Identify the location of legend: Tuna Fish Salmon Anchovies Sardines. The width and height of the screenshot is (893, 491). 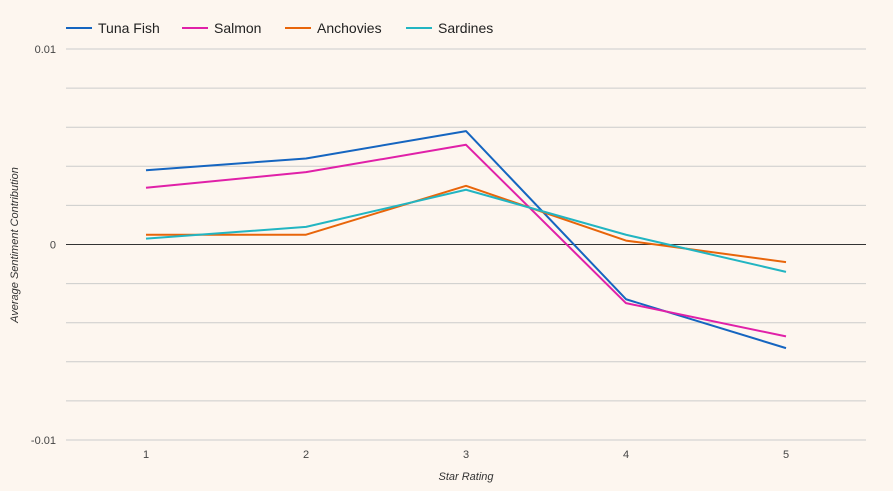
(279, 28).